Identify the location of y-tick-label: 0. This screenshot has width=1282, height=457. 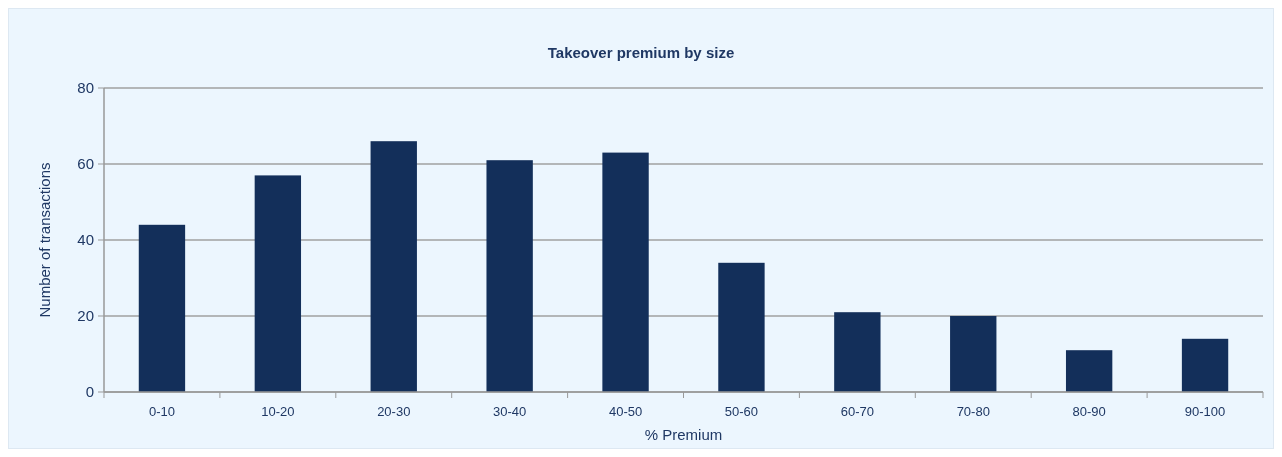
(89, 392).